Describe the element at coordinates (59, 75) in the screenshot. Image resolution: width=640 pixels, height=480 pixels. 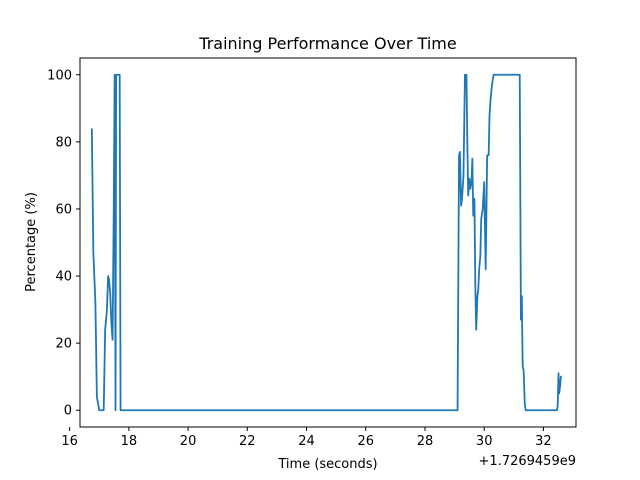
I see `y-tick-label: 100` at that location.